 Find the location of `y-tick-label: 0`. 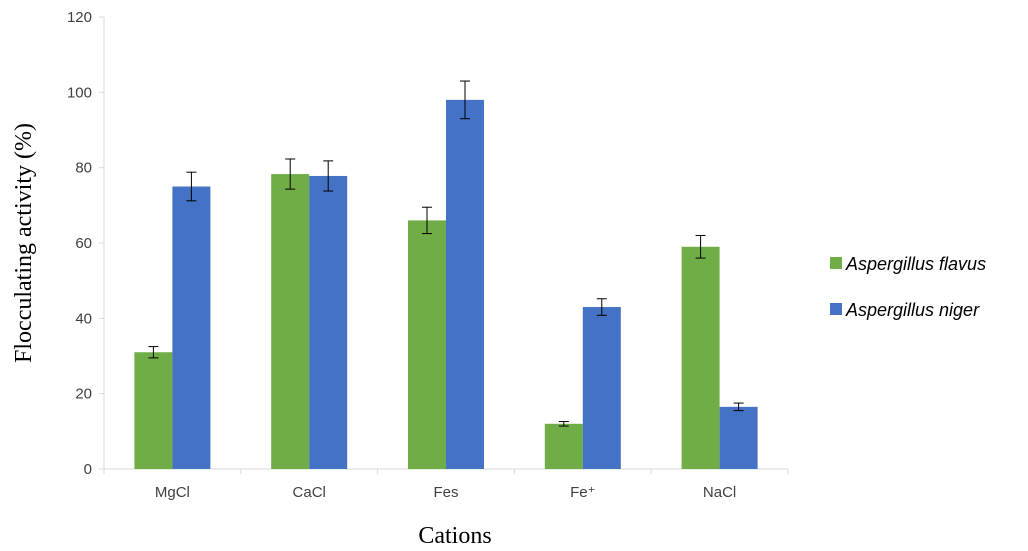

y-tick-label: 0 is located at coordinates (88, 469).